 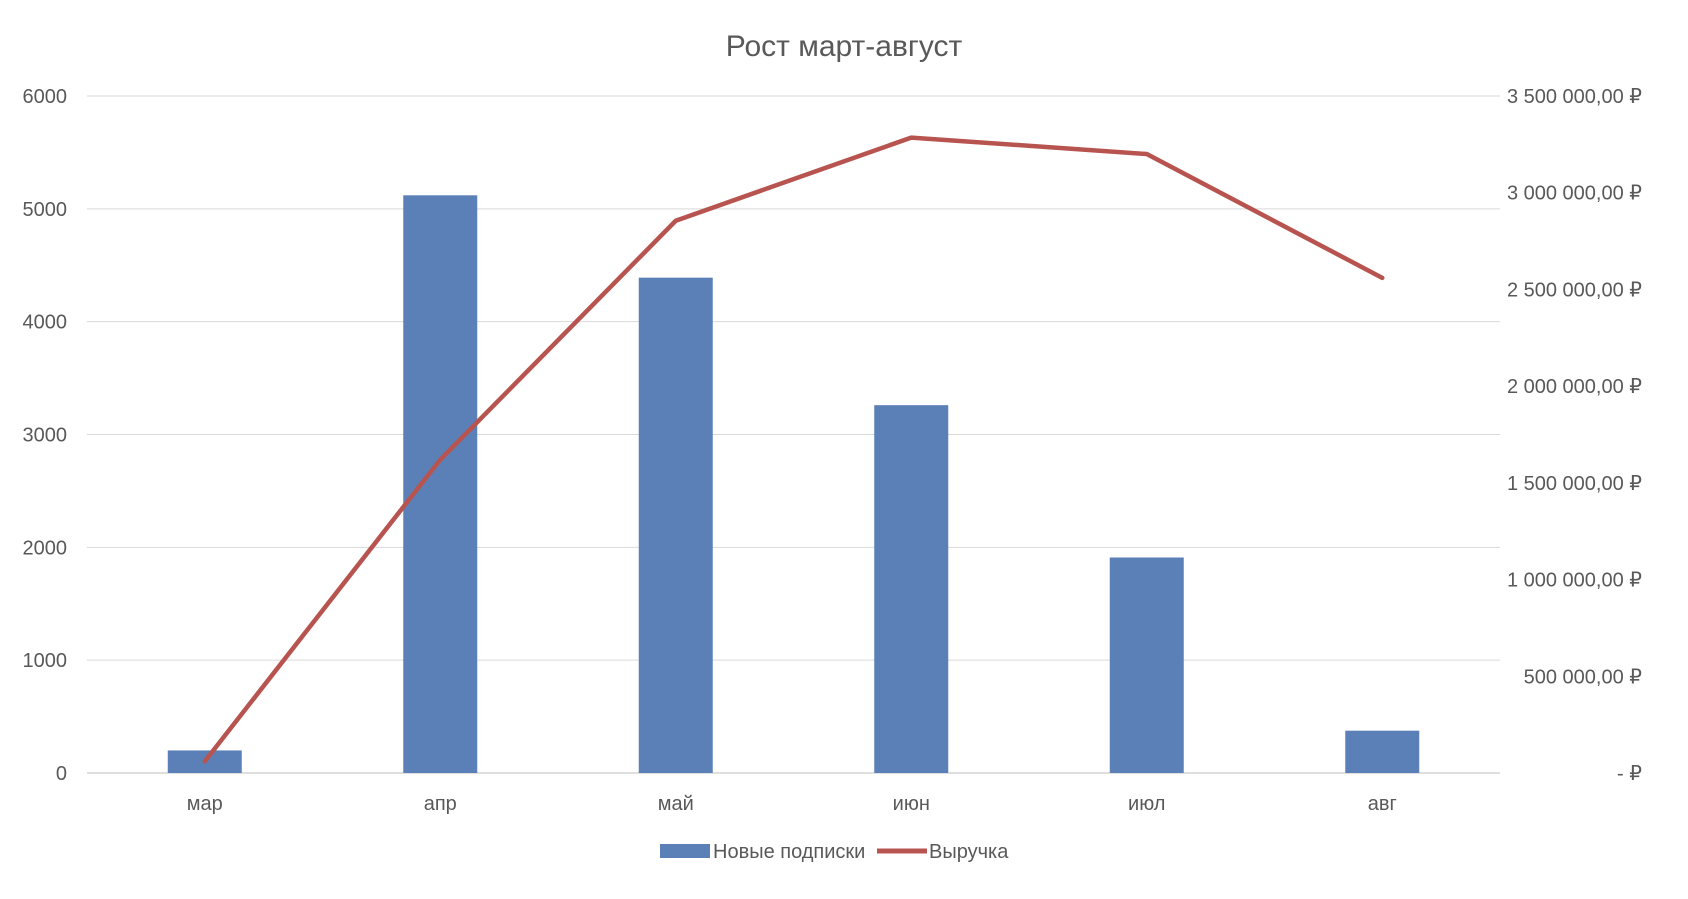 I want to click on left-tick-label: 1000, so click(x=45, y=661).